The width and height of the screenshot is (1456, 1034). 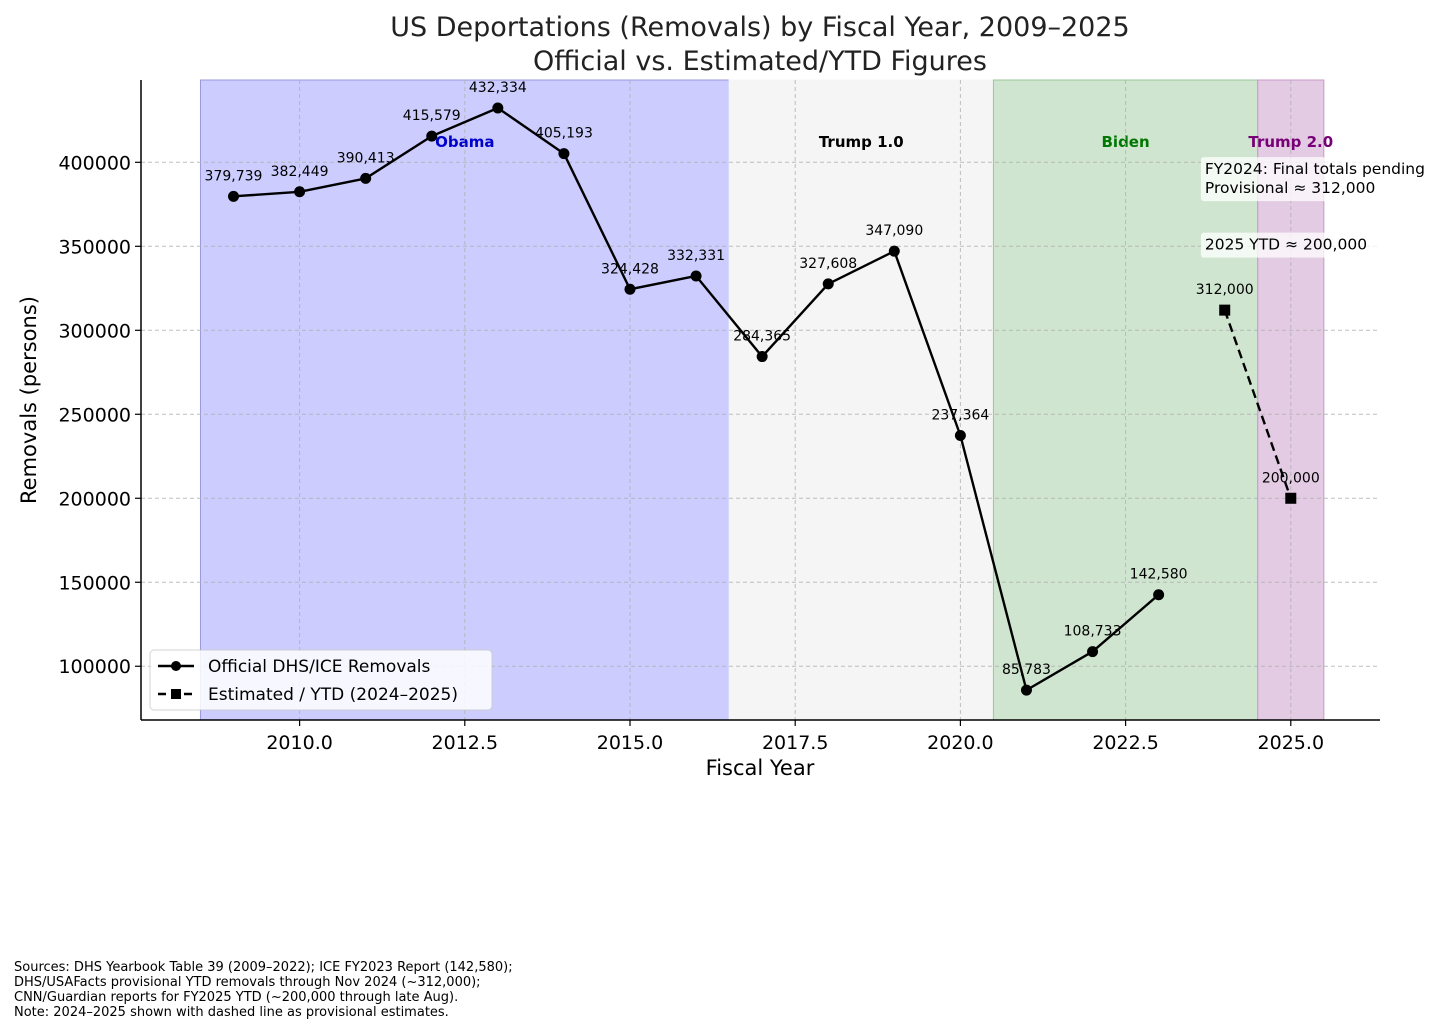 I want to click on x-tick-label: 2022.5, so click(x=1125, y=743).